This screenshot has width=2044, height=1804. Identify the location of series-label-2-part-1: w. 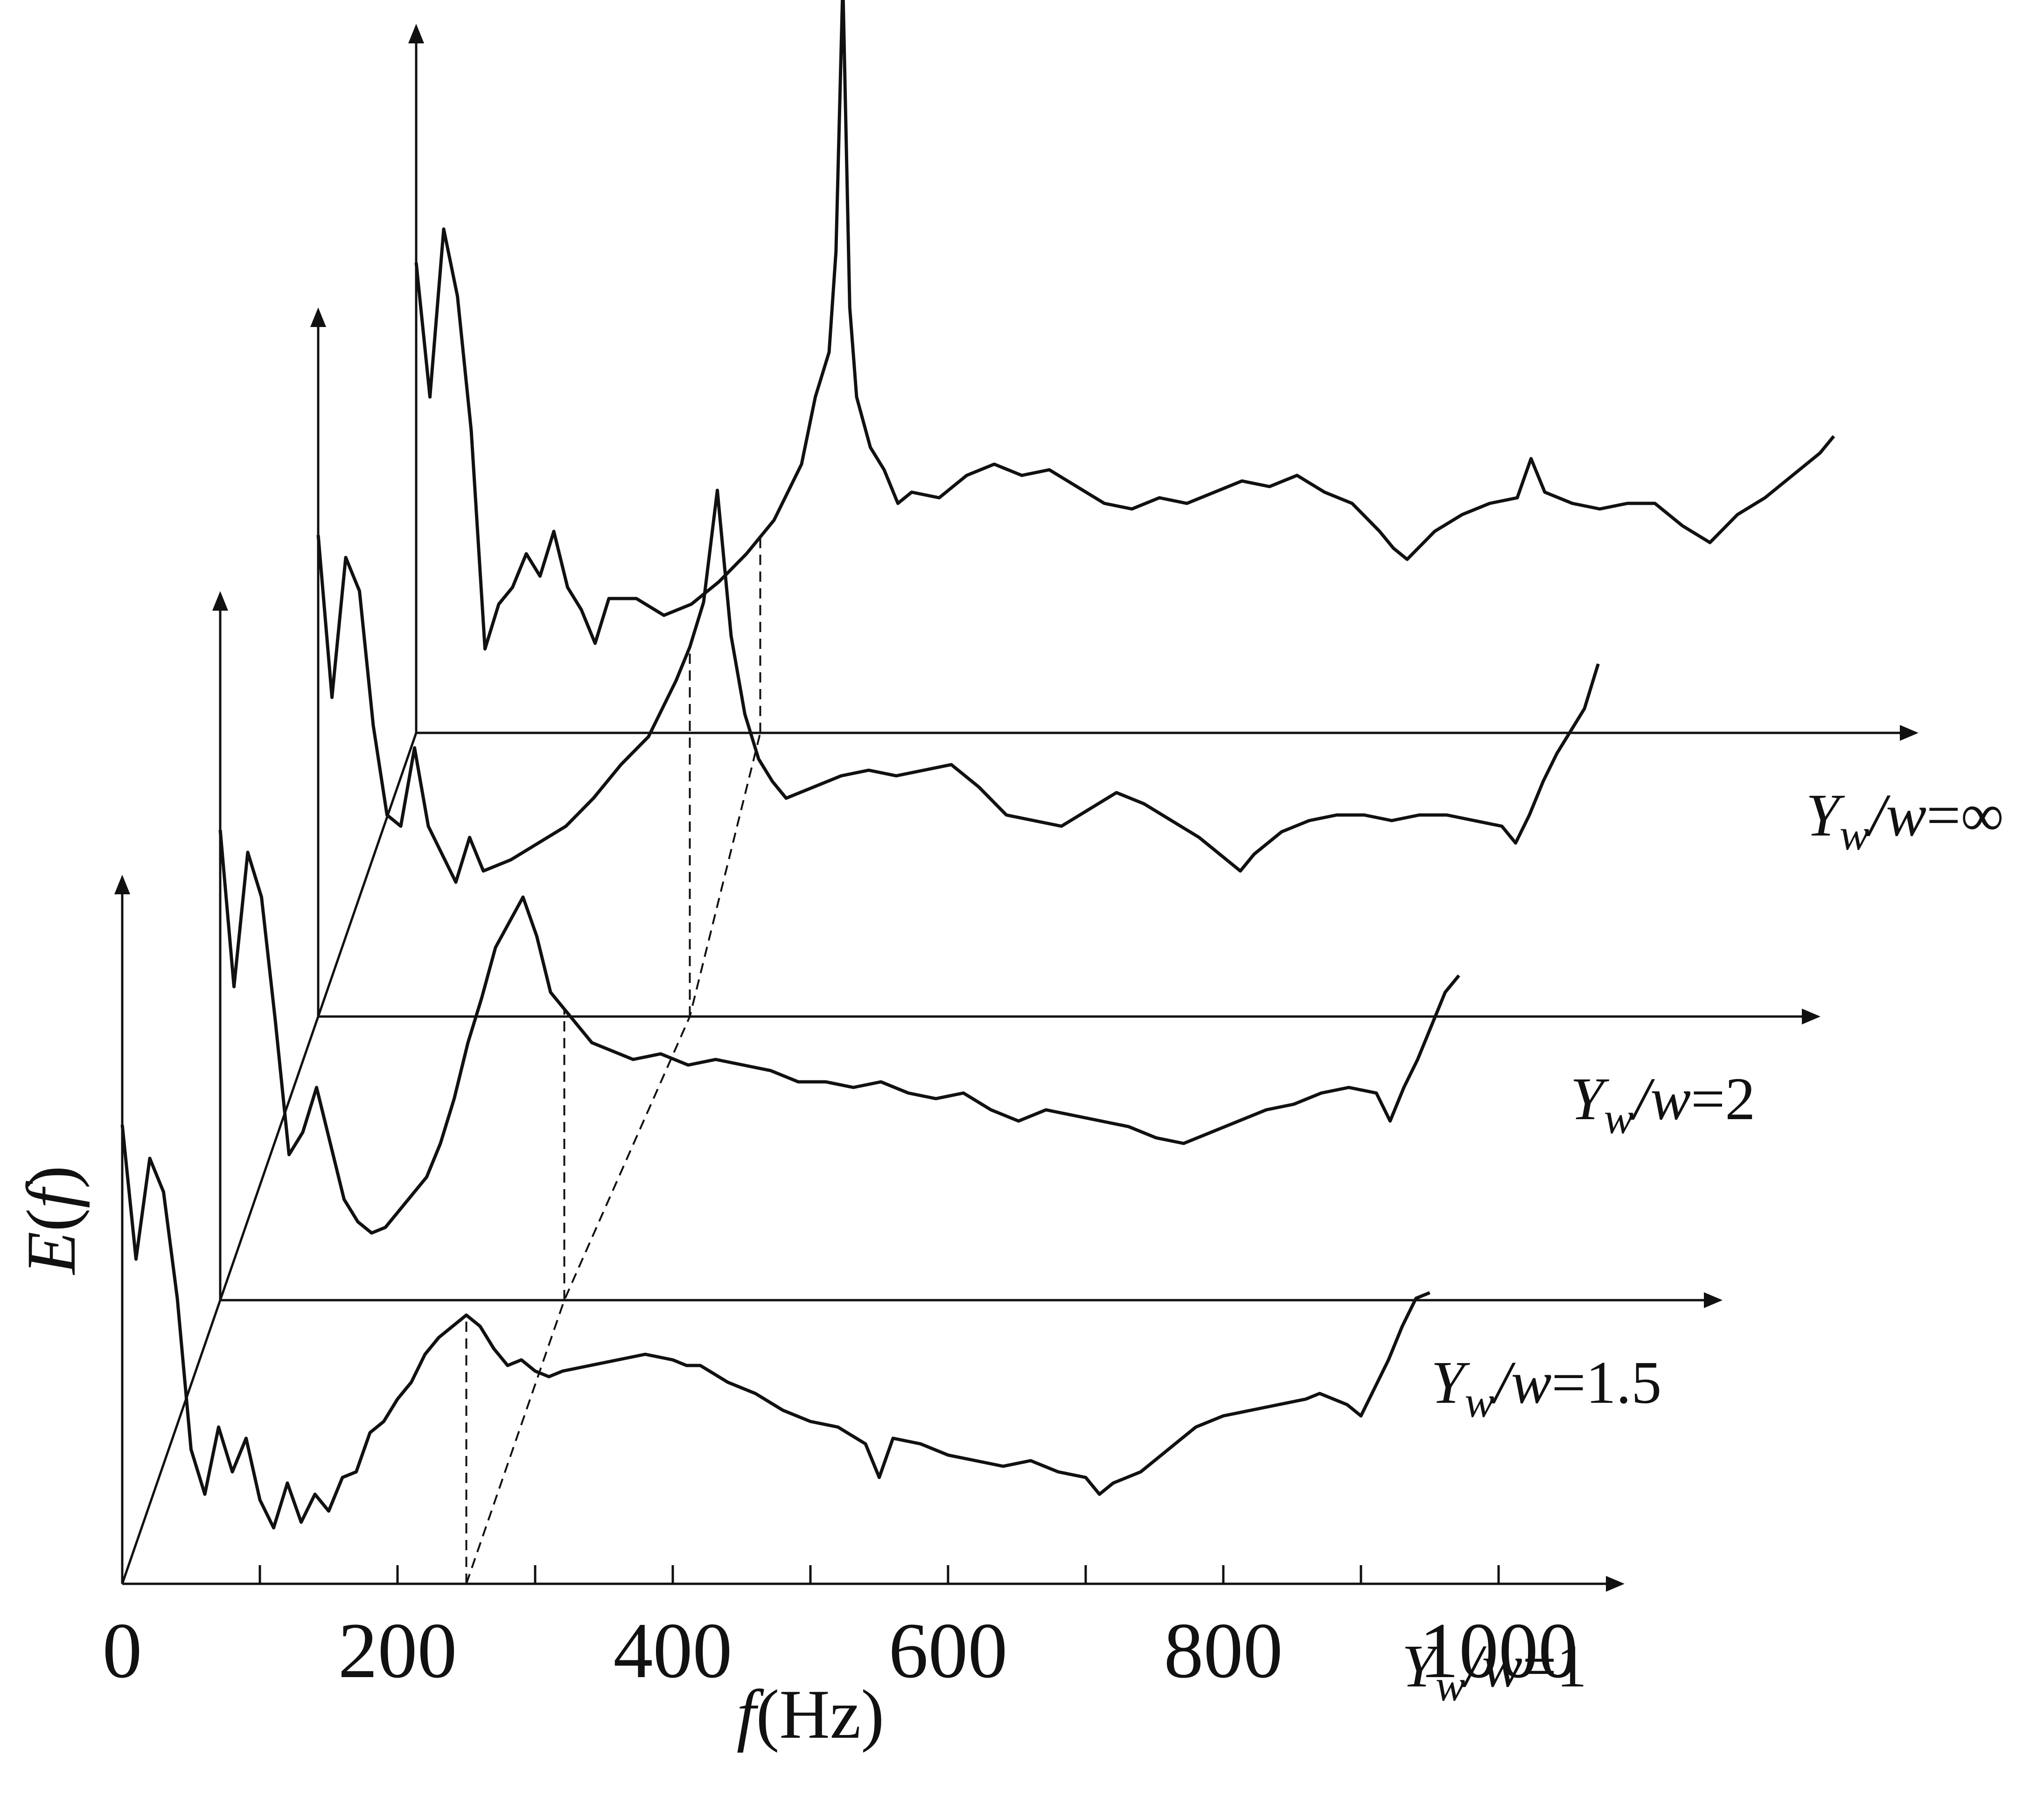
(1618, 1118).